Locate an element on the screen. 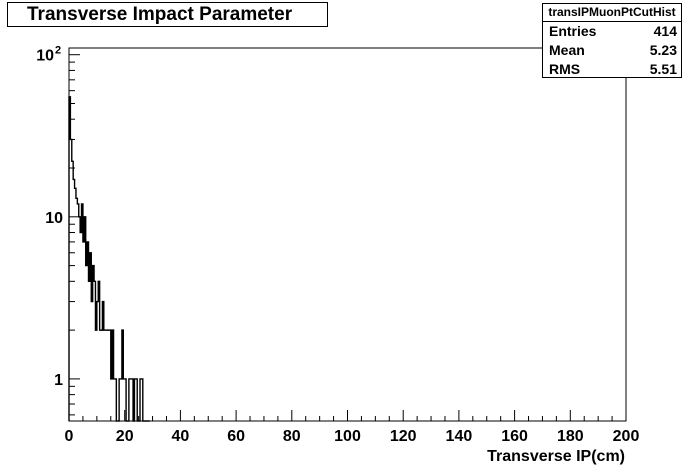  stats-label: RMS is located at coordinates (565, 69).